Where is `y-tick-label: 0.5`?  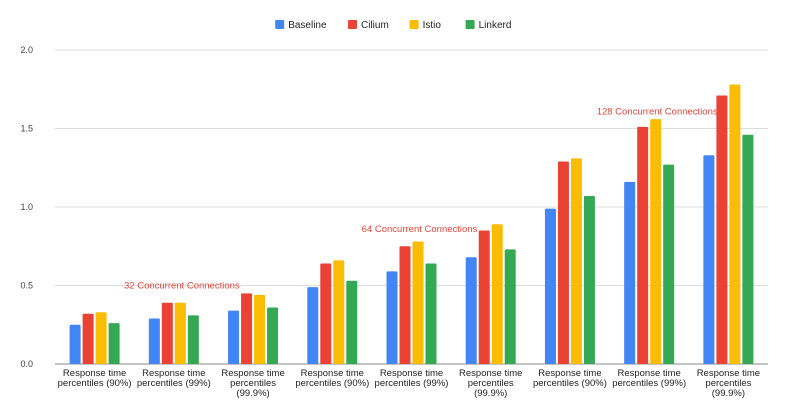
y-tick-label: 0.5 is located at coordinates (26, 286).